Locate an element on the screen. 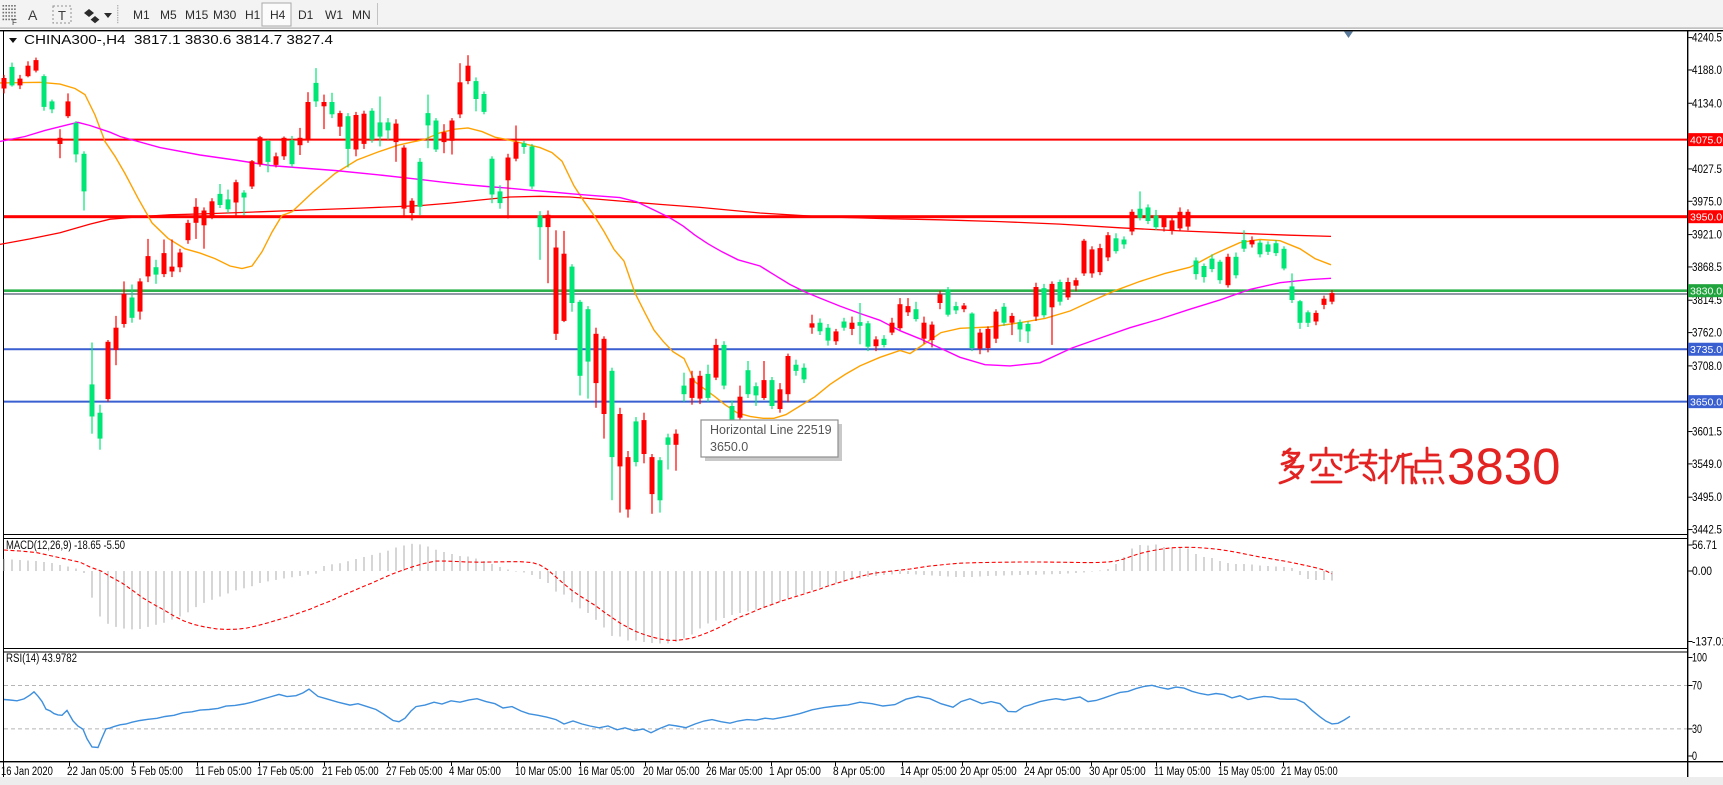 The width and height of the screenshot is (1723, 785). svg-text: 3762.0 is located at coordinates (1707, 334).